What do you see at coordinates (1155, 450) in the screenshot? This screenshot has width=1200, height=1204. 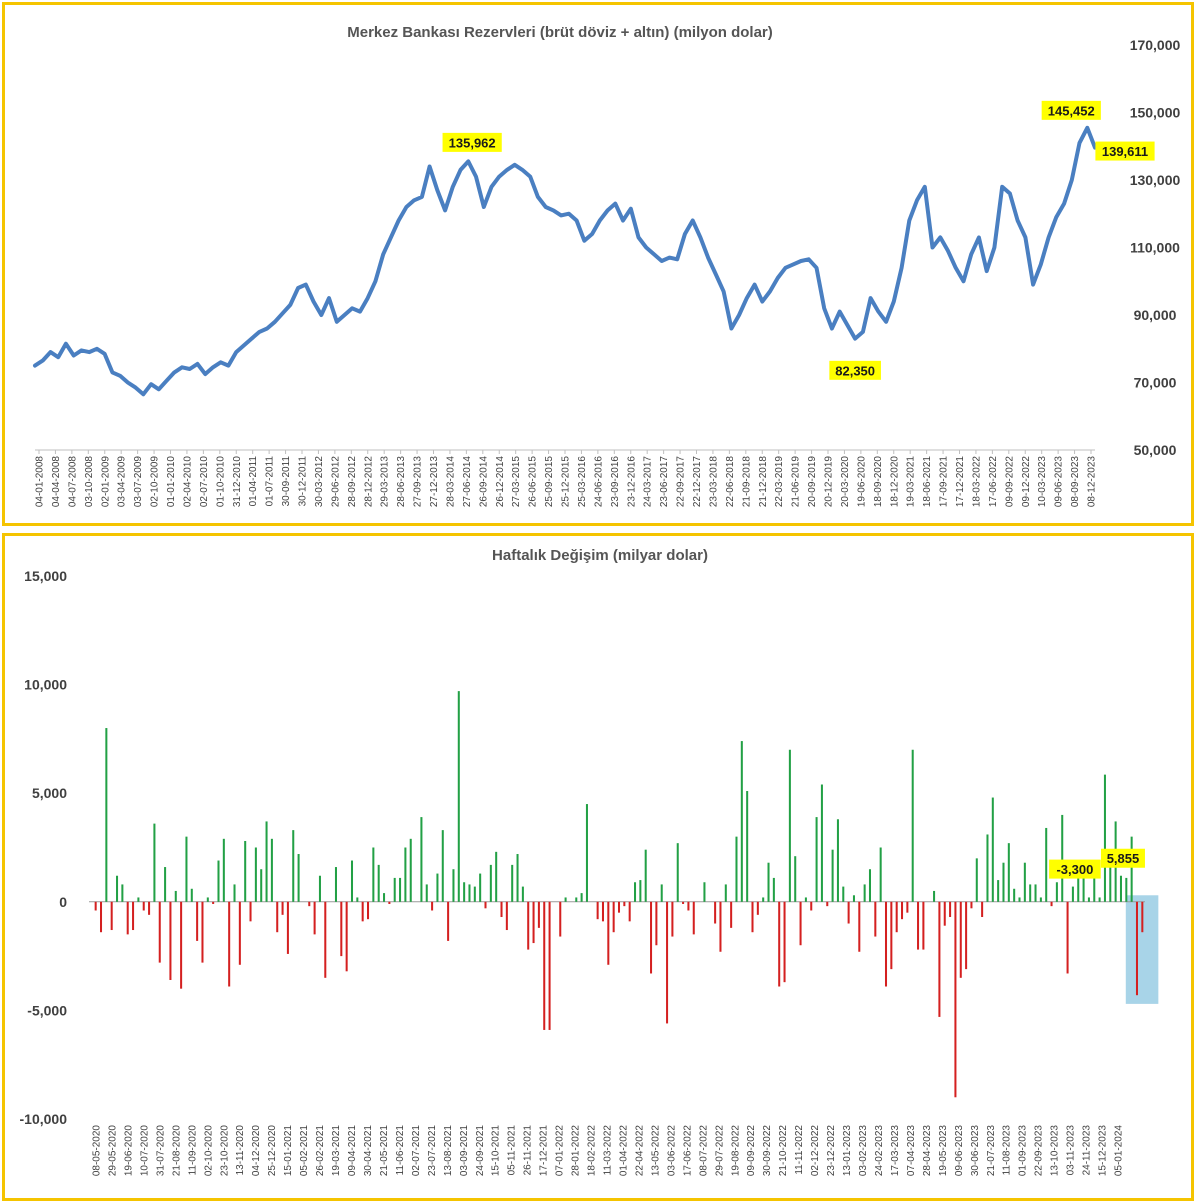 I see `y-tick-label: 50,000` at bounding box center [1155, 450].